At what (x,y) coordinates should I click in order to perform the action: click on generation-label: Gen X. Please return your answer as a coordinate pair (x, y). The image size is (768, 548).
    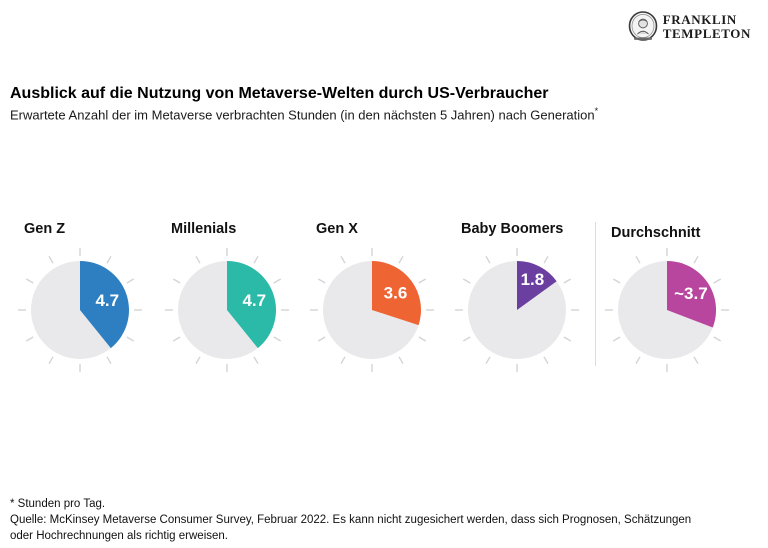
    Looking at the image, I should click on (337, 229).